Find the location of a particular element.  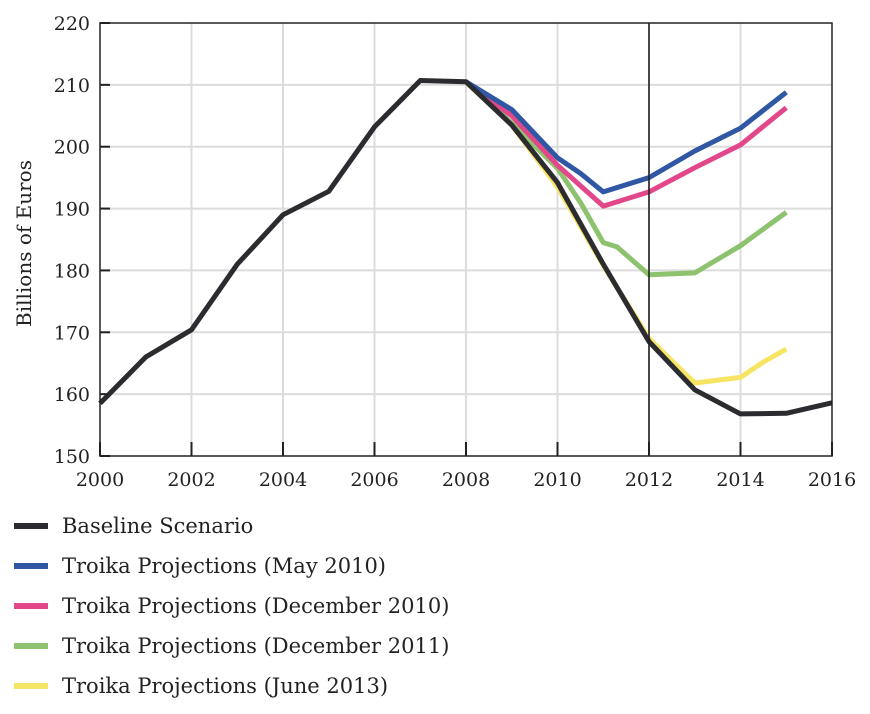

legend-label: Troika Projections (December 2011) is located at coordinates (256, 646).